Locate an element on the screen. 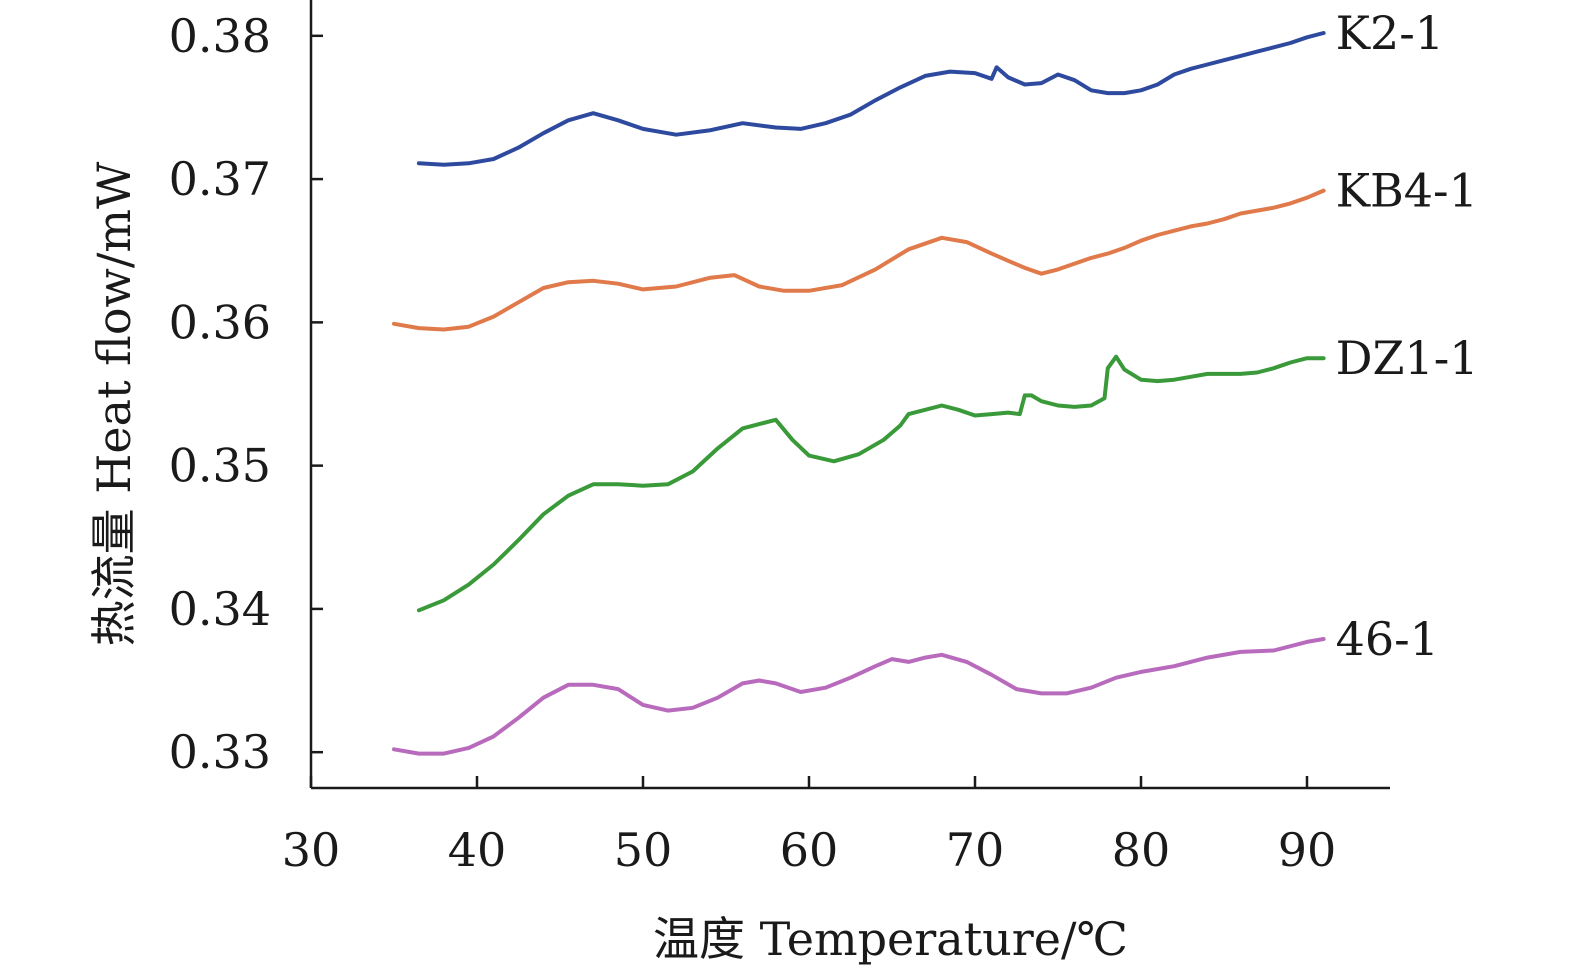  x-tick-label: 70 is located at coordinates (975, 850).